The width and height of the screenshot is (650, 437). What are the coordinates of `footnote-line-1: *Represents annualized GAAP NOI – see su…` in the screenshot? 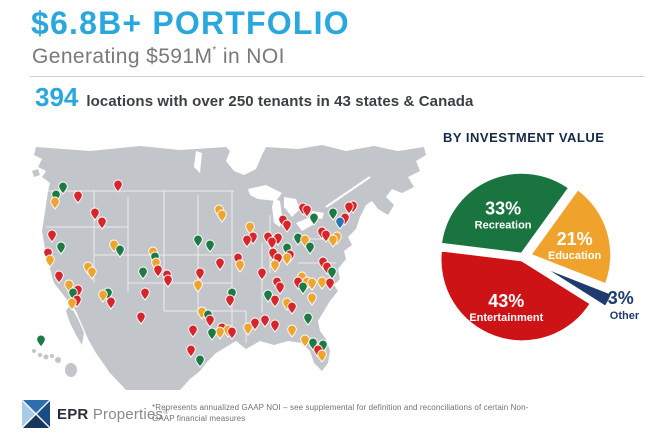 It's located at (340, 407).